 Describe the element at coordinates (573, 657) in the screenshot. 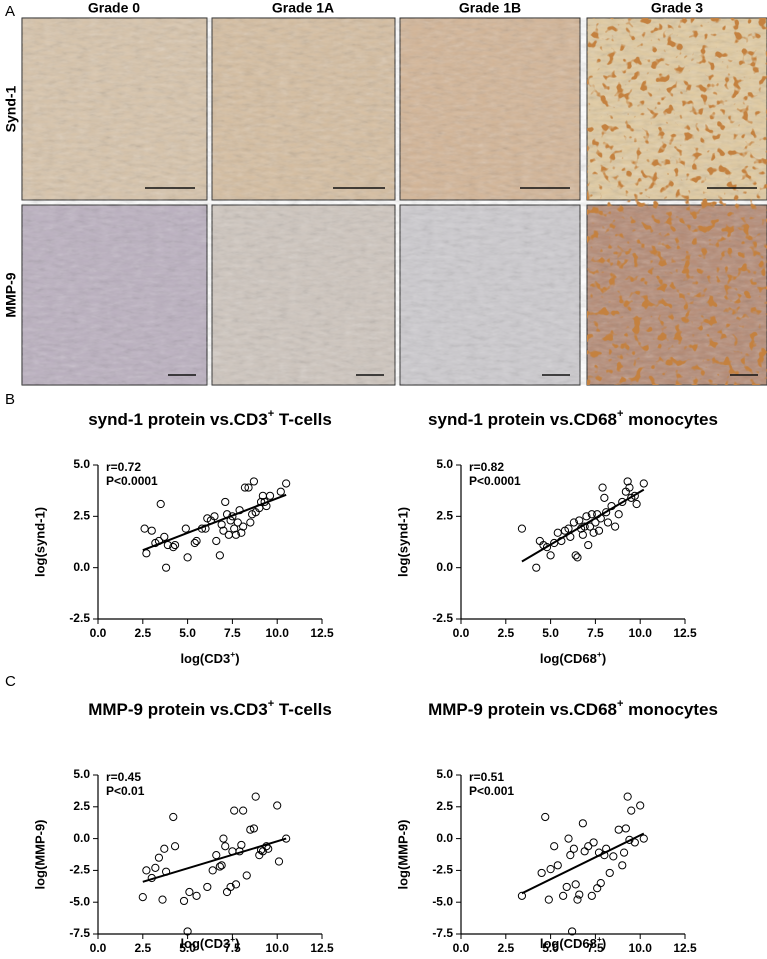

I see `x-axis-label: log(CD68+)` at that location.